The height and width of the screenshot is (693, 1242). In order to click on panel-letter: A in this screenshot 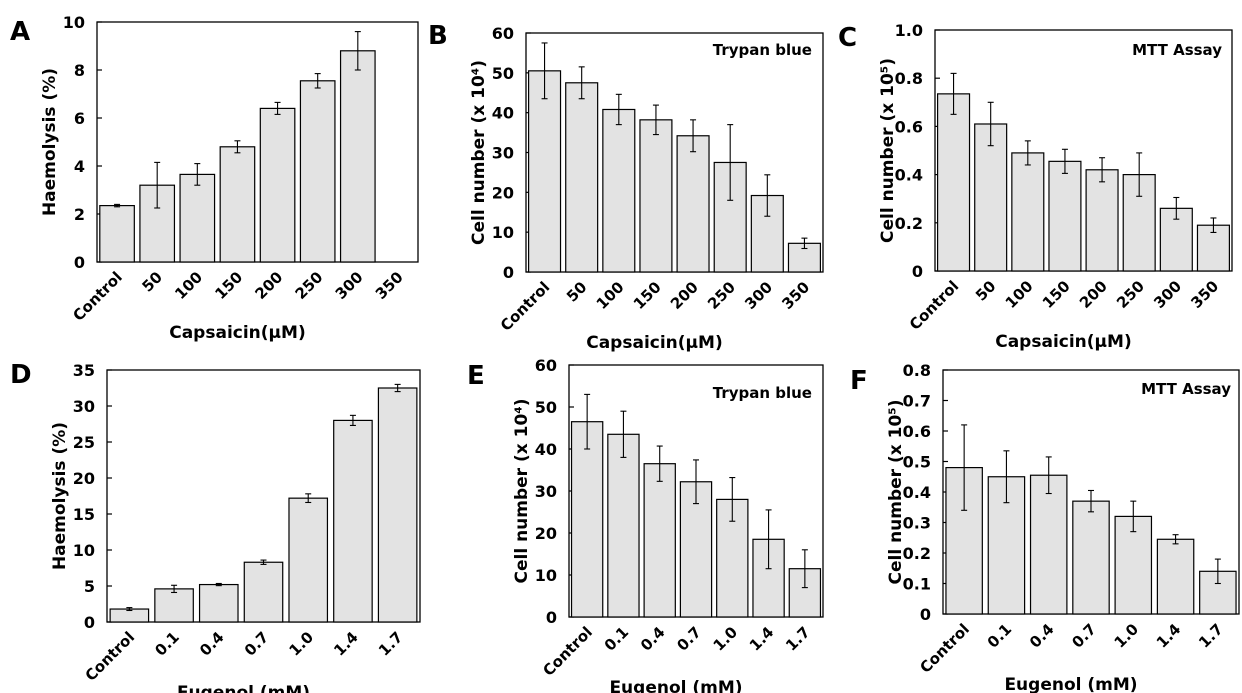, I will do `click(20, 32)`.